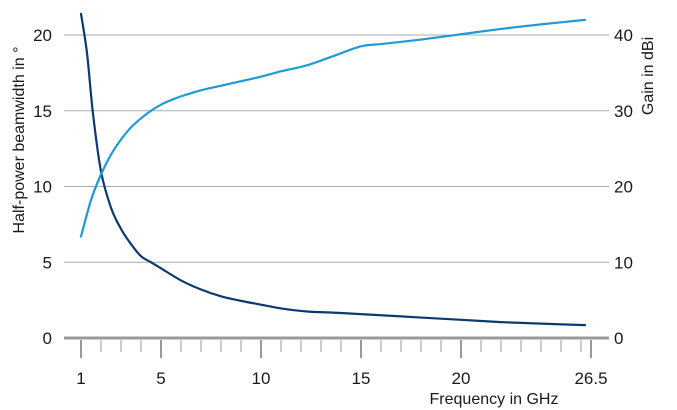  What do you see at coordinates (47, 262) in the screenshot?
I see `y-left-tick-label: 5` at bounding box center [47, 262].